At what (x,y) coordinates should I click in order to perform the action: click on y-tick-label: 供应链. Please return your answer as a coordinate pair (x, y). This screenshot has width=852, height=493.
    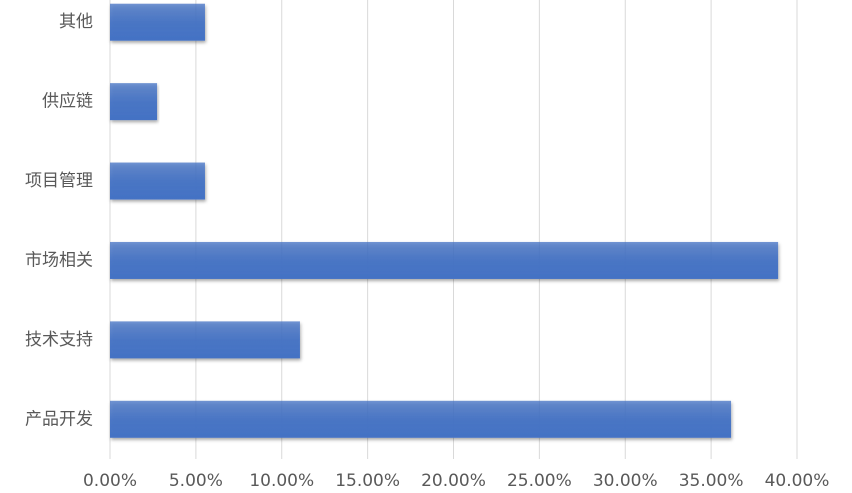
    Looking at the image, I should click on (67, 102).